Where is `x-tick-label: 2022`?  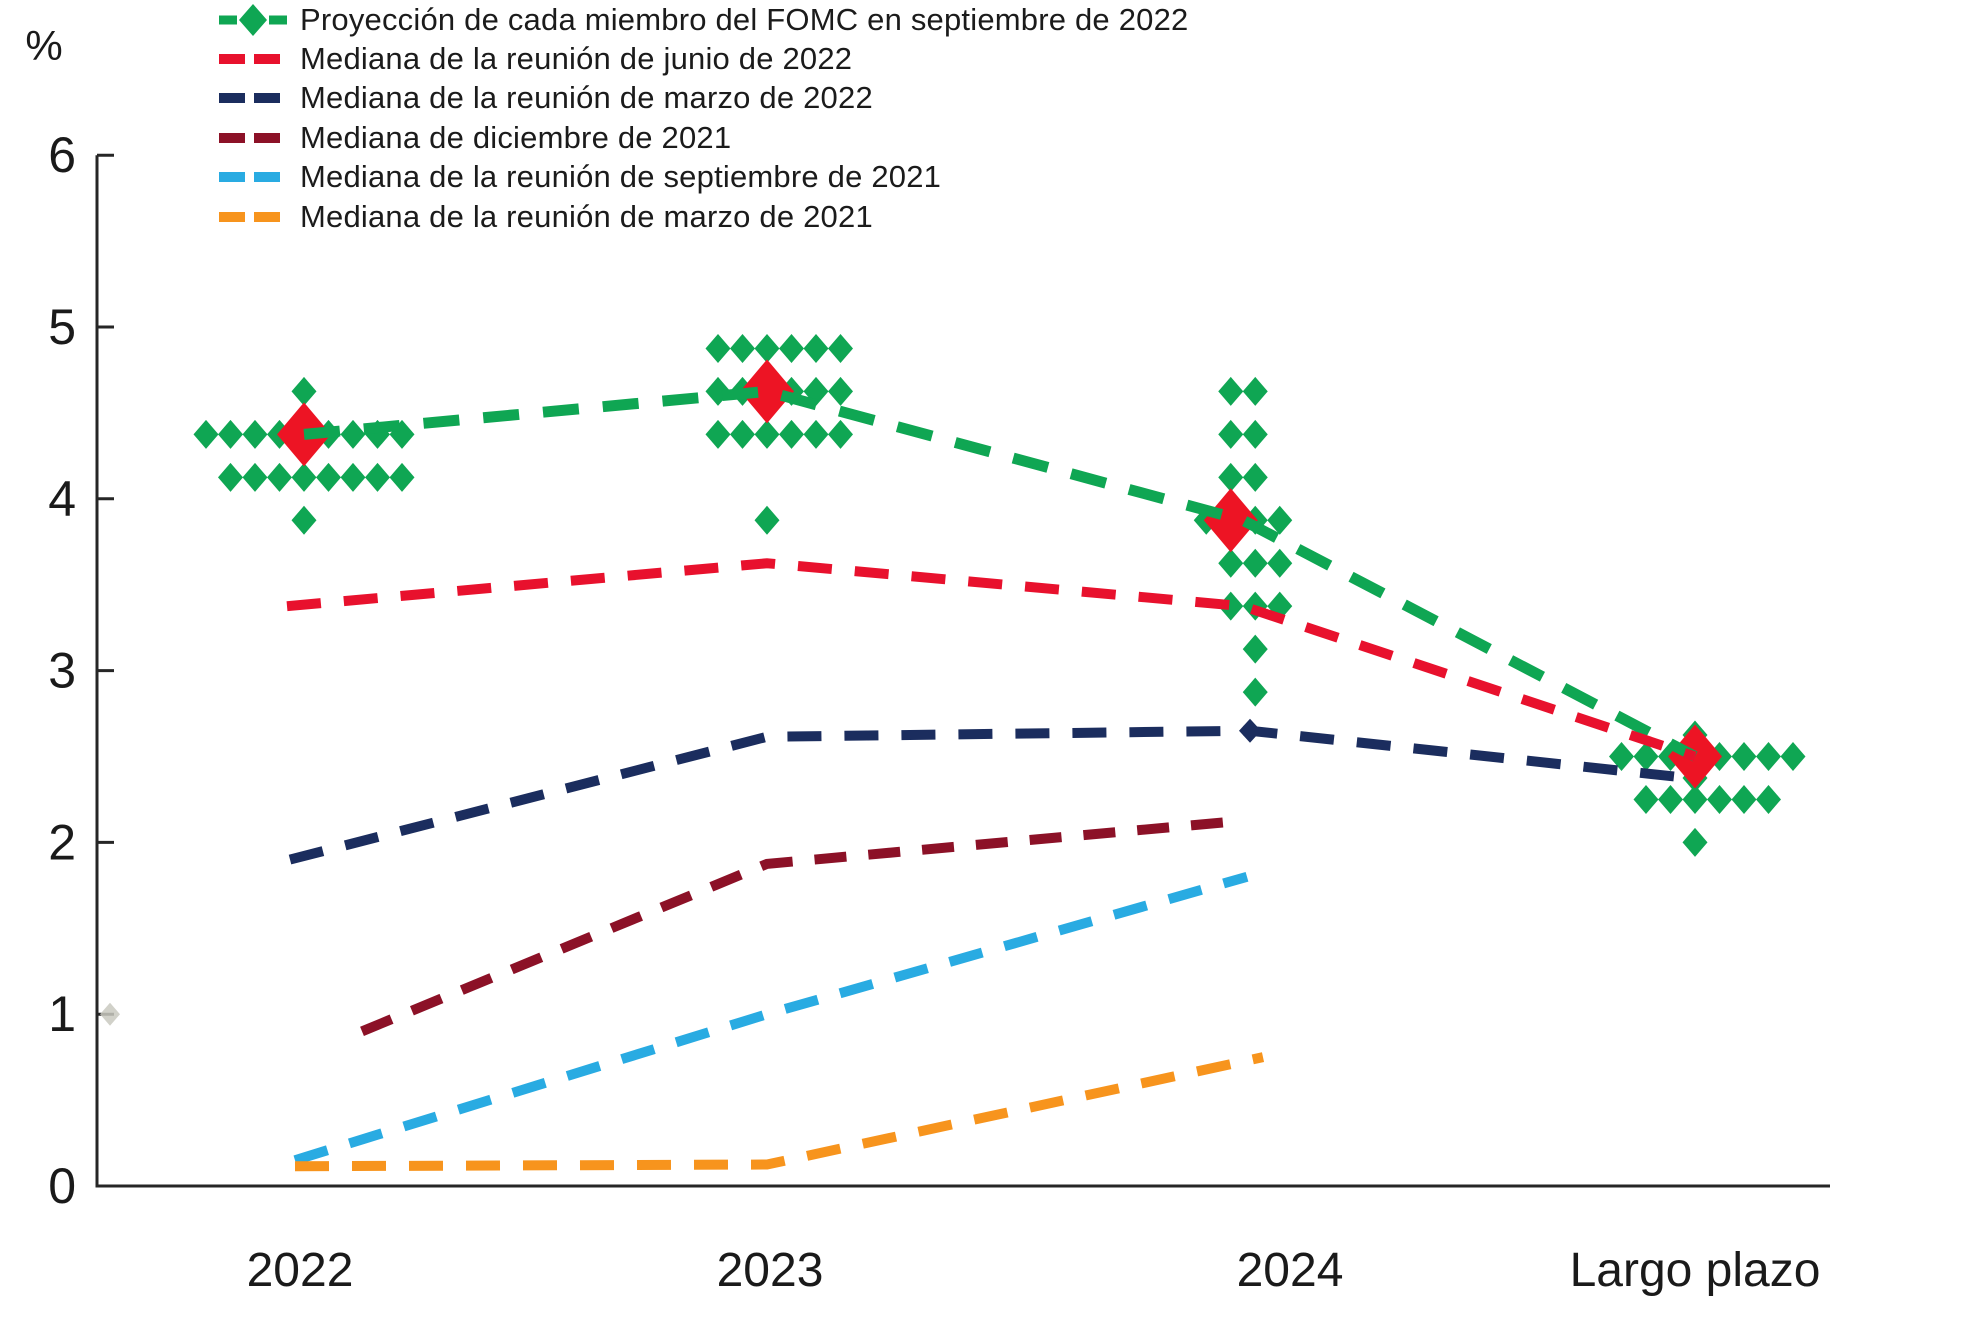
x-tick-label: 2022 is located at coordinates (300, 1270).